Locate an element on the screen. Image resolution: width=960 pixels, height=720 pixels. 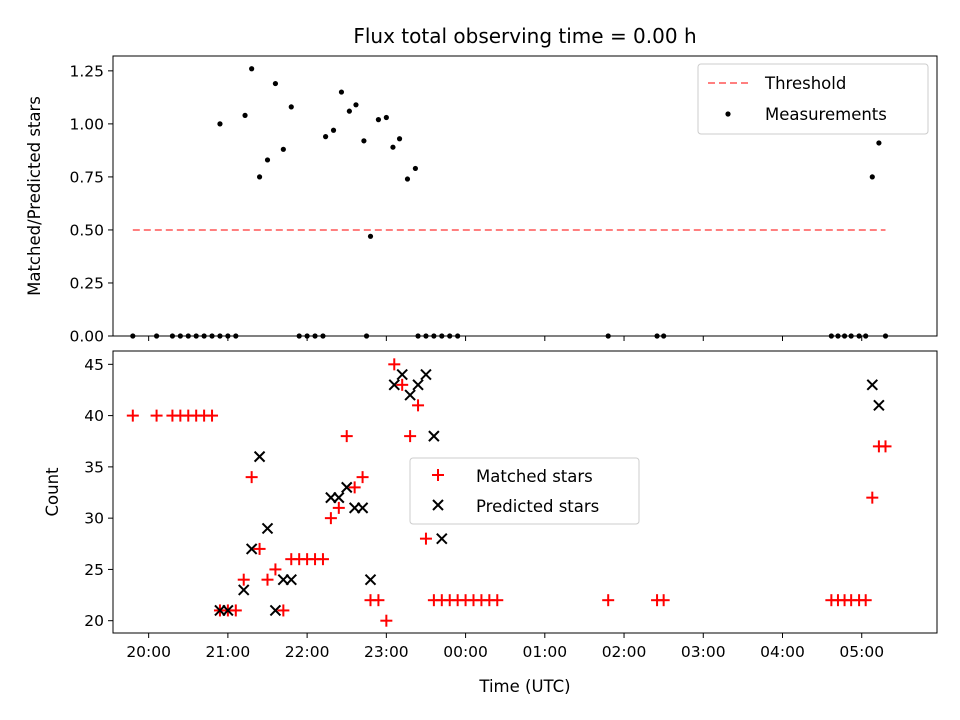
x-tick-label: 02:00 is located at coordinates (624, 652).